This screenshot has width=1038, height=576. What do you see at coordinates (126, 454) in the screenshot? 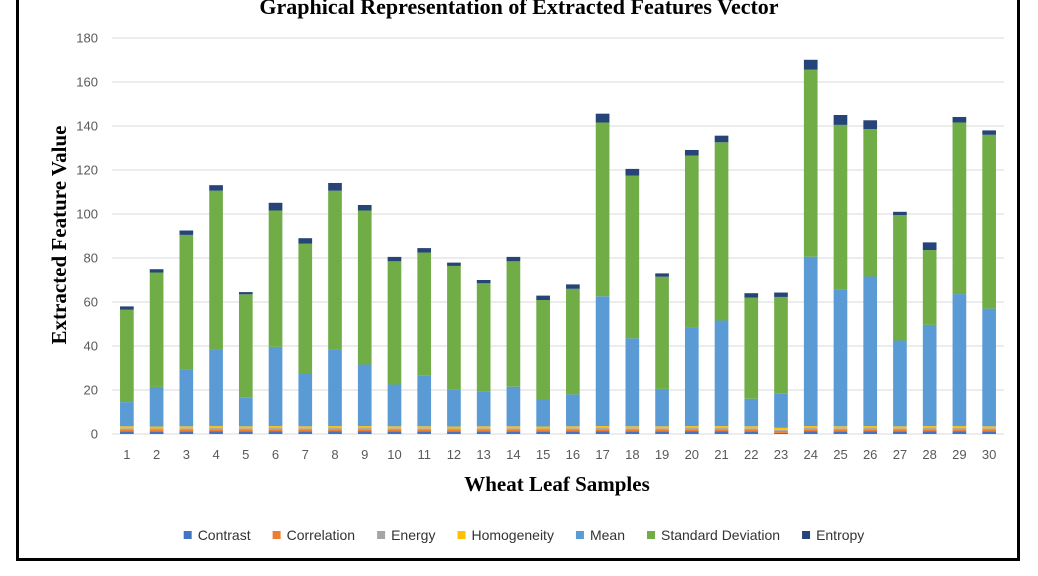
I see `x-tick-label: 1` at bounding box center [126, 454].